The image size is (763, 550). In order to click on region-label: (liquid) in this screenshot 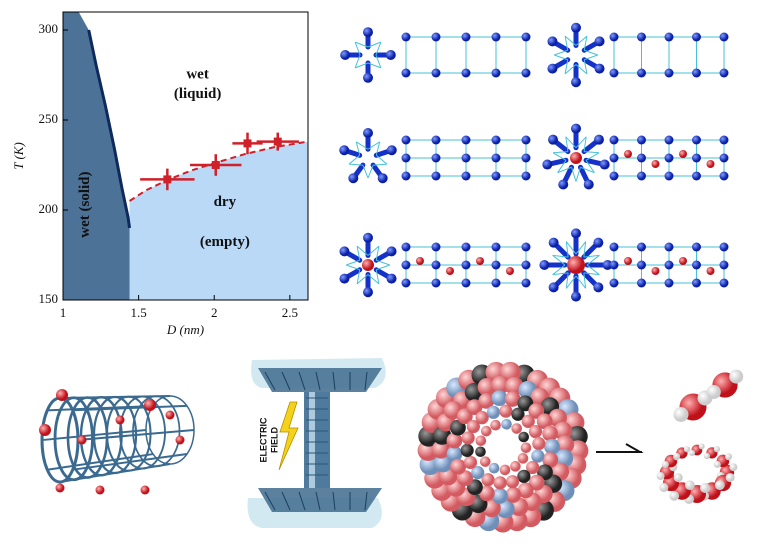, I will do `click(198, 94)`.